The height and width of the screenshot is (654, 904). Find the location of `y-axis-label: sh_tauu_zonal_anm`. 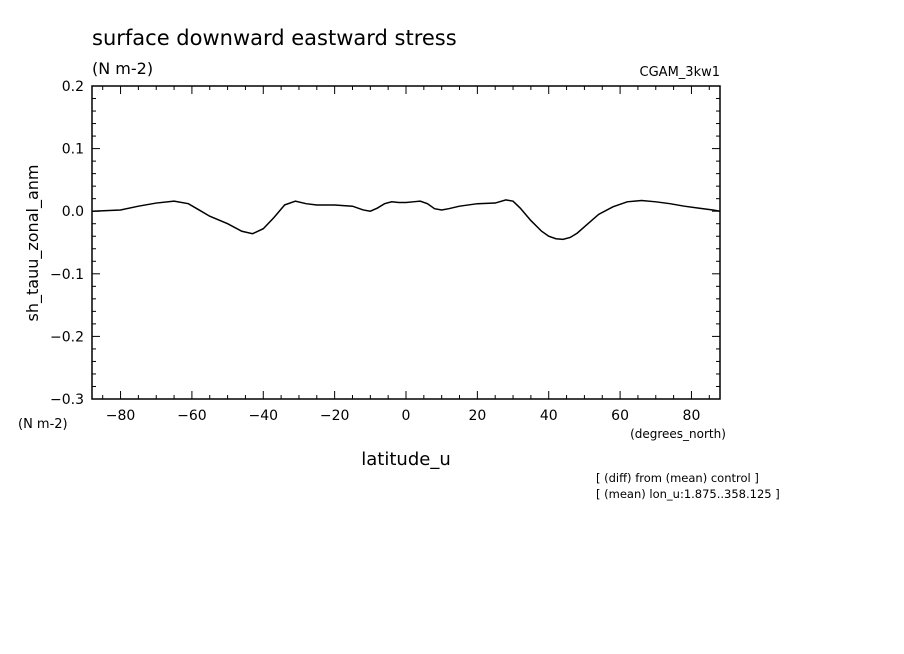

y-axis-label: sh_tauu_zonal_anm is located at coordinates (33, 243).